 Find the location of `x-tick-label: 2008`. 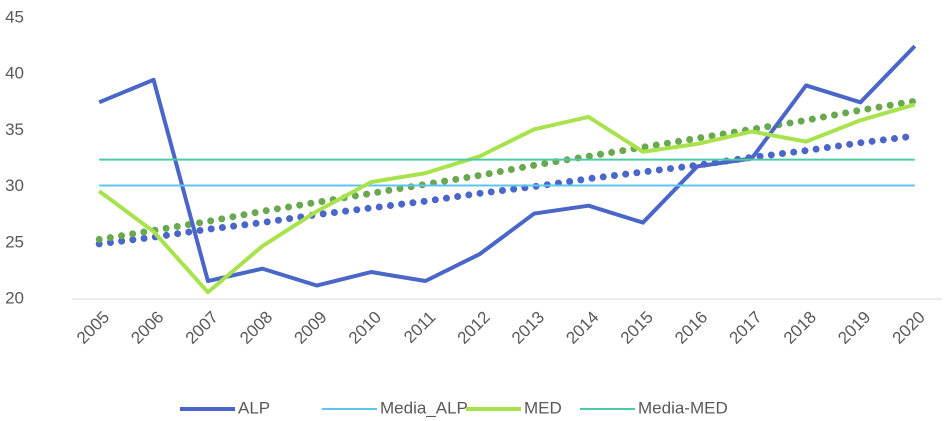

x-tick-label: 2008 is located at coordinates (256, 328).